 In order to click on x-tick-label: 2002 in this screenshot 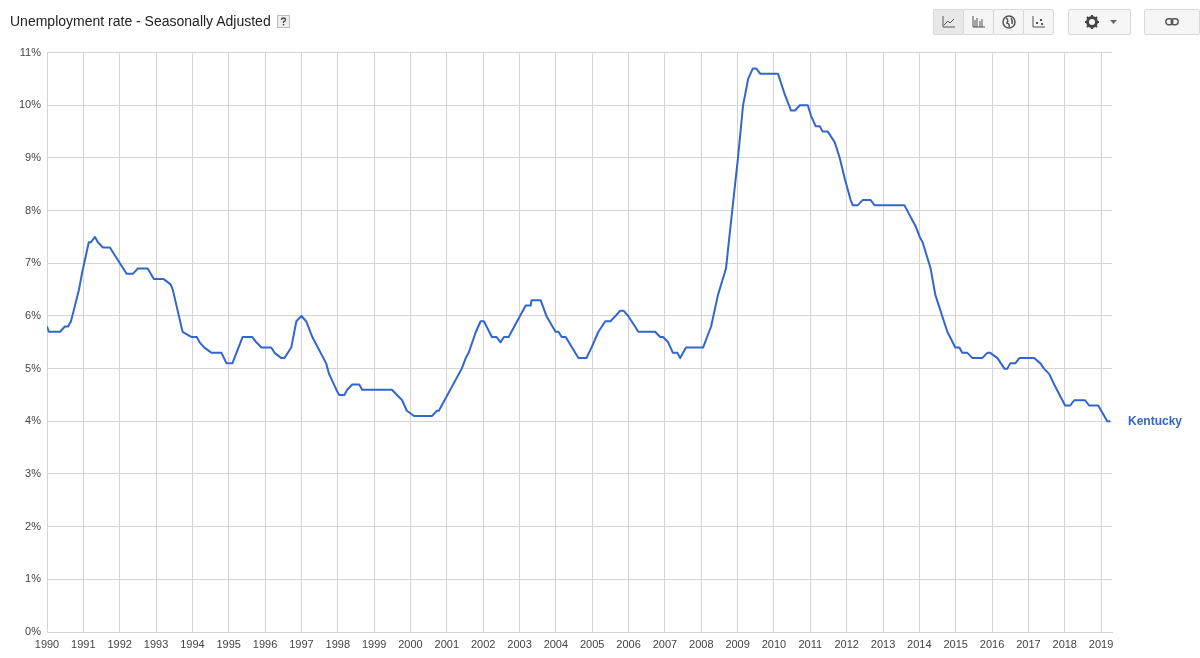, I will do `click(483, 643)`.